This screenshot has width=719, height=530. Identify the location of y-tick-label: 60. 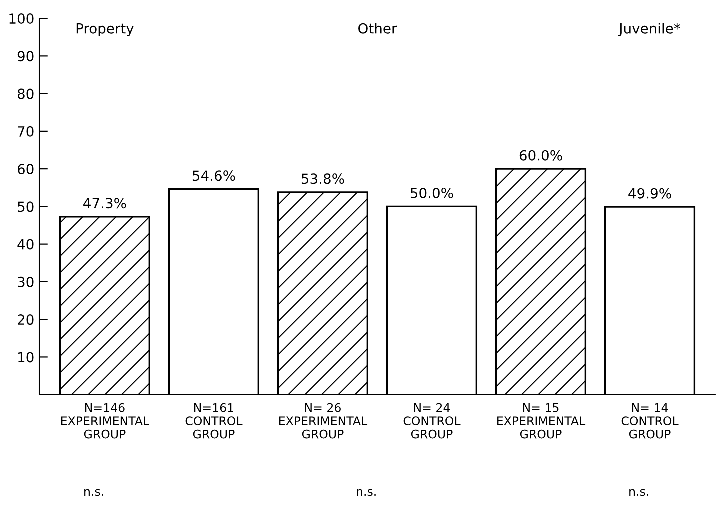
(26, 169).